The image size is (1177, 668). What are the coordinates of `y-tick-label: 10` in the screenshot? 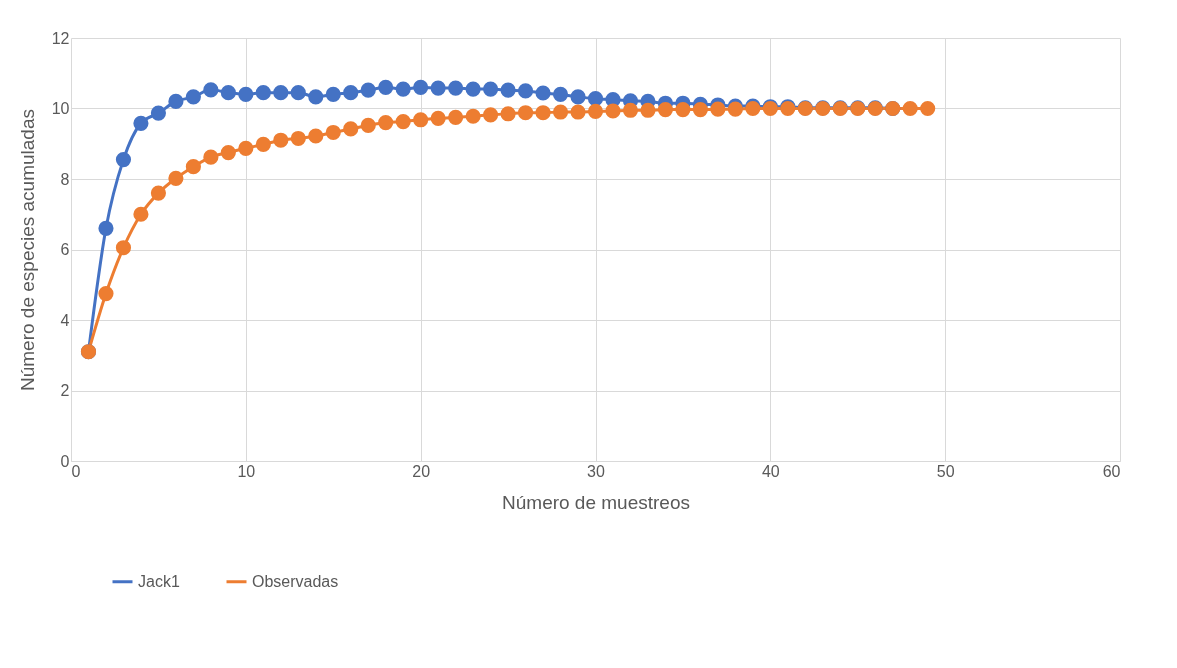 It's located at (60, 108).